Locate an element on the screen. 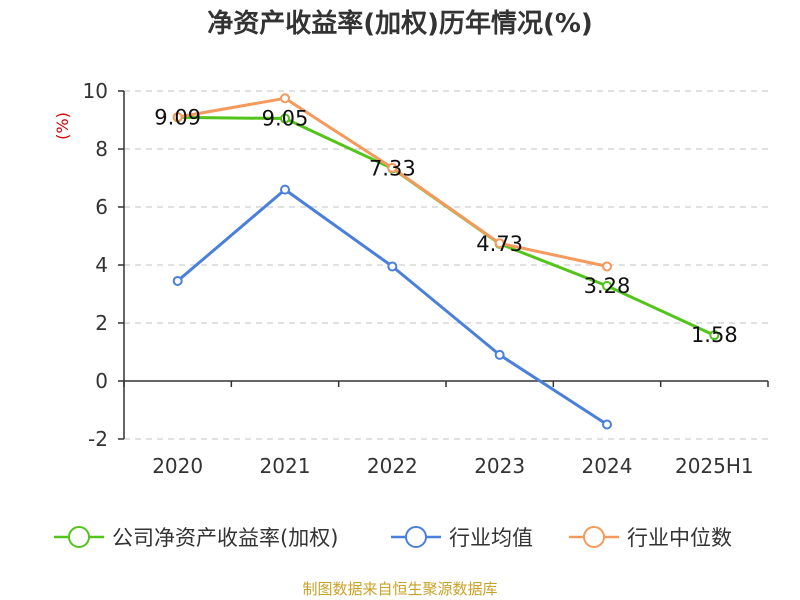  y-tick-label: 8 is located at coordinates (101, 149).